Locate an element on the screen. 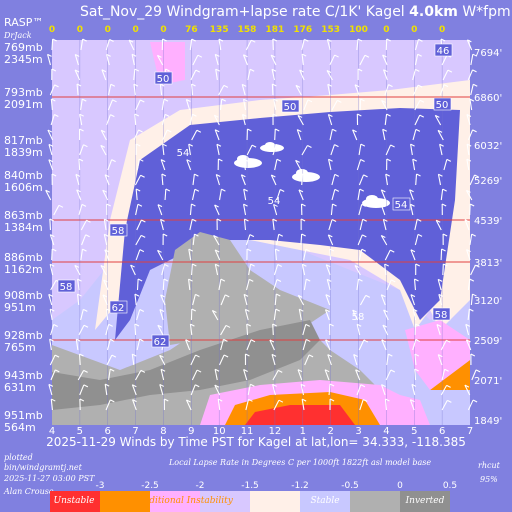 The width and height of the screenshot is (512, 512). cloud-icon is located at coordinates (372, 199).